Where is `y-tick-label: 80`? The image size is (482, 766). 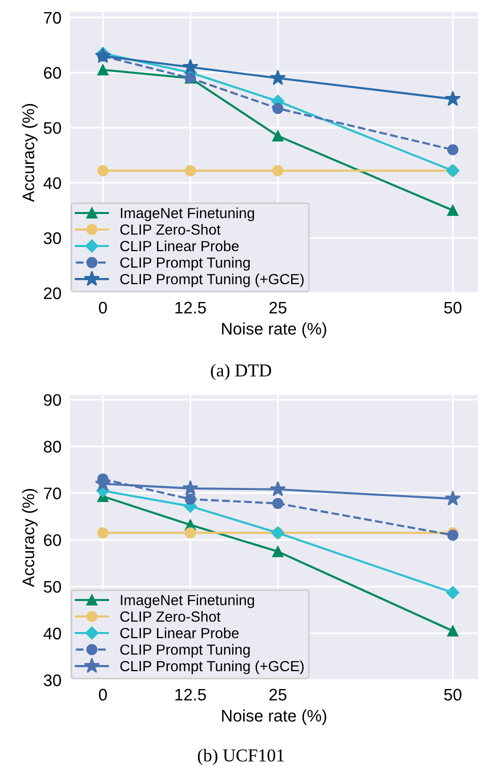 y-tick-label: 80 is located at coordinates (53, 446).